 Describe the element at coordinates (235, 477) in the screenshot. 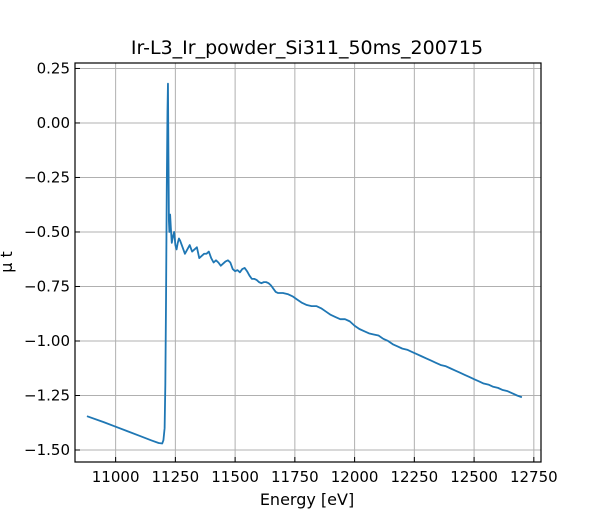

I see `x-tick-label: 11500` at that location.